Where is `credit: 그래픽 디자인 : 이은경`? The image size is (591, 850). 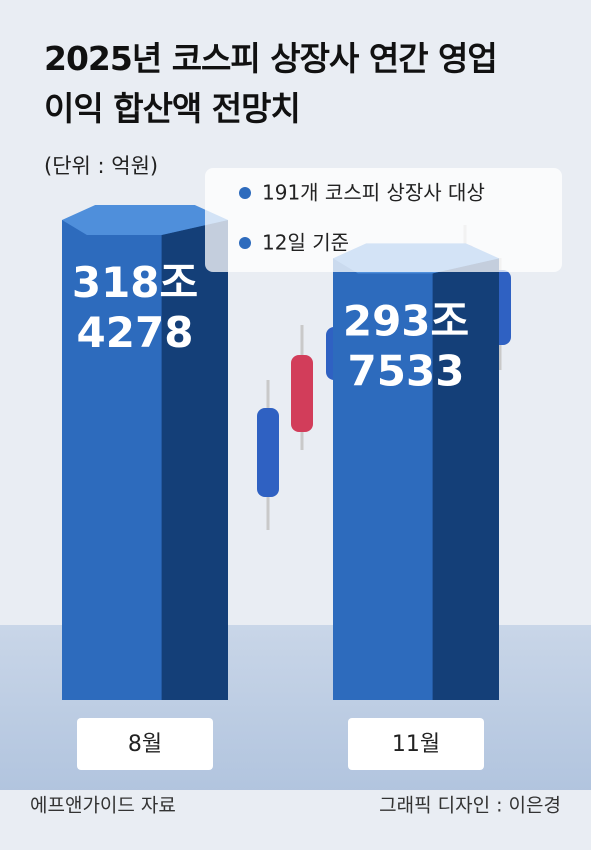 credit: 그래픽 디자인 : 이은경 is located at coordinates (470, 806).